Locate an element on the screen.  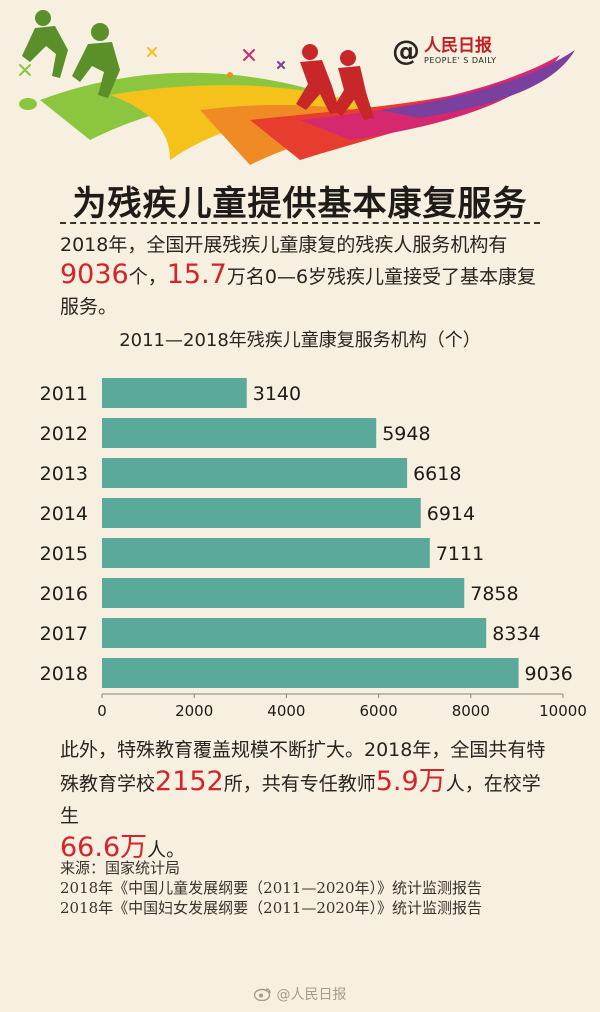
bar-2014 is located at coordinates (261, 513).